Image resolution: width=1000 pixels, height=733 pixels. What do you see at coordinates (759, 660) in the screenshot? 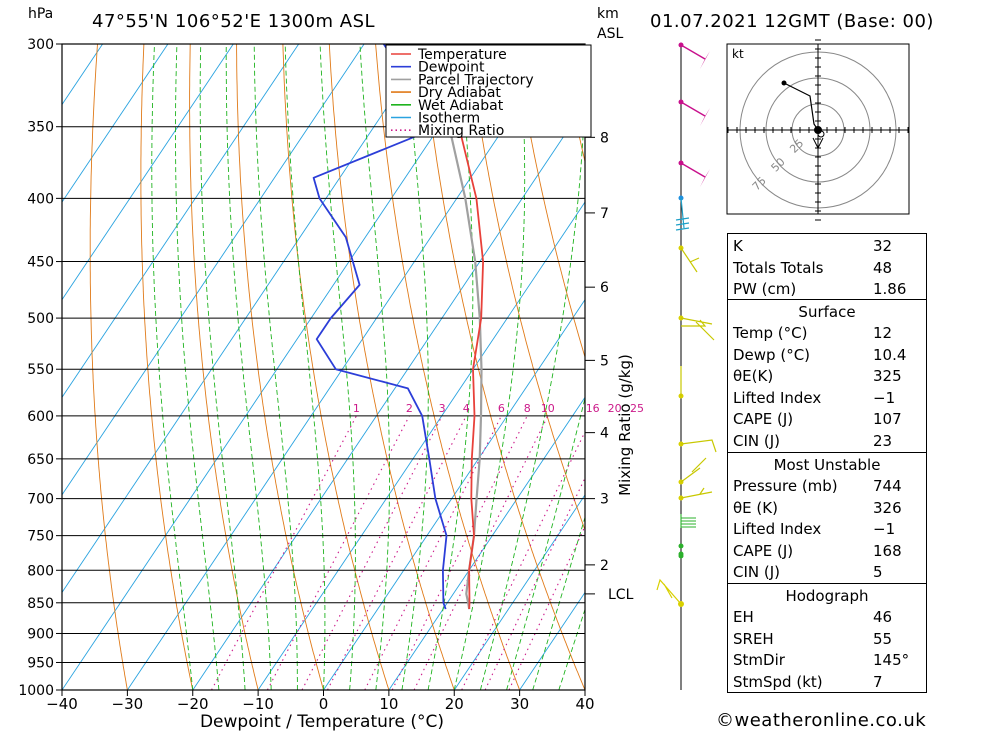
I see `hodograph-row-label: StmDir` at bounding box center [759, 660].